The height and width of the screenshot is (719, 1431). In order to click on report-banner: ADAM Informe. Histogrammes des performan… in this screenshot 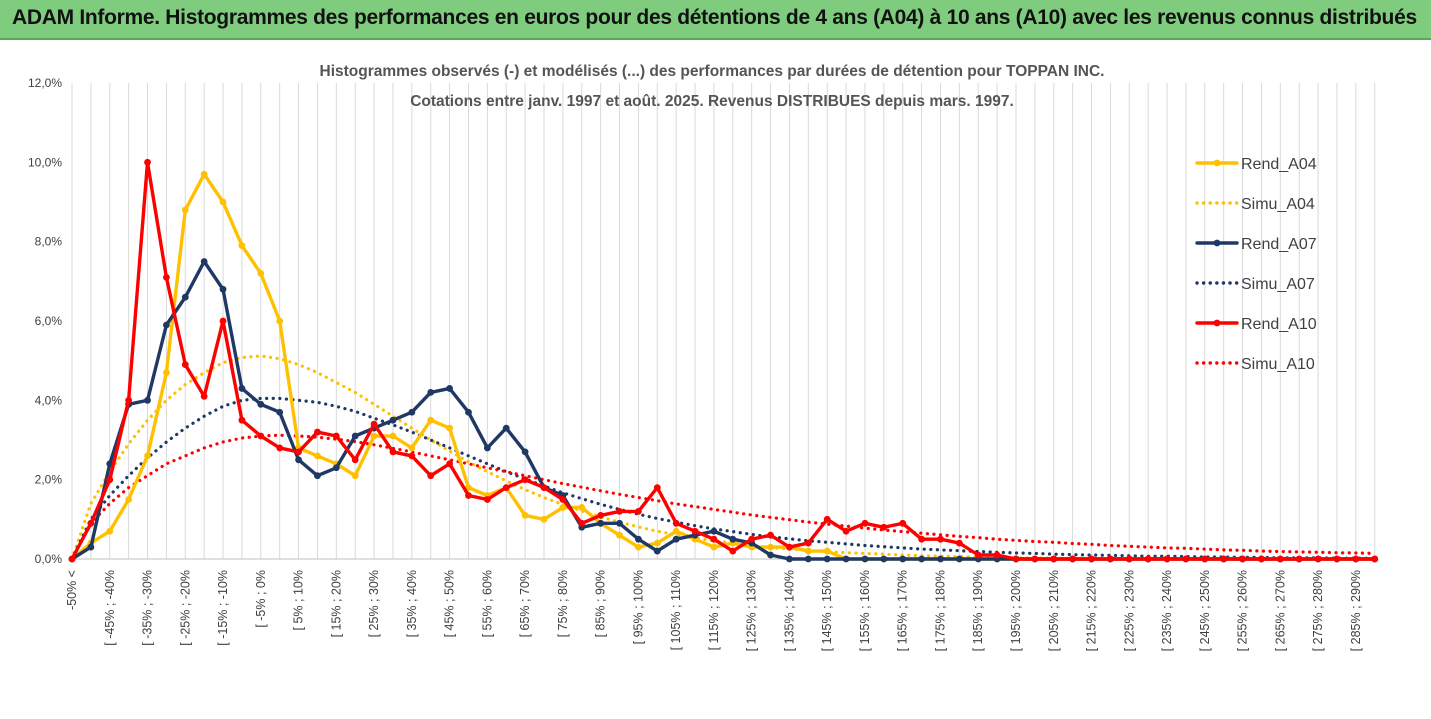, I will do `click(715, 20)`.